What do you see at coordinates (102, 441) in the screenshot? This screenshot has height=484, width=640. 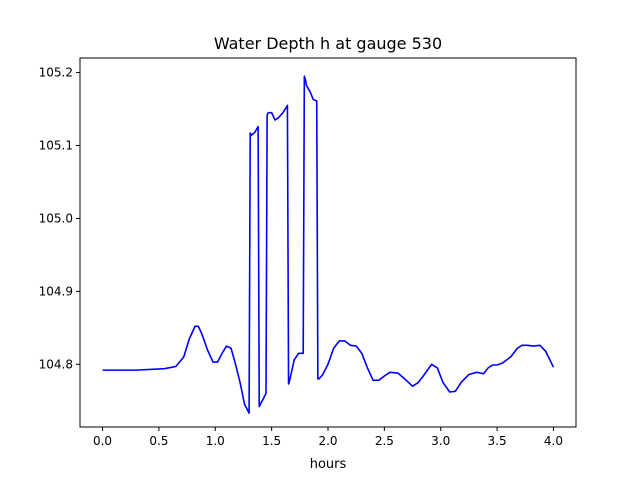 I see `x-tick-label: 0.0` at bounding box center [102, 441].